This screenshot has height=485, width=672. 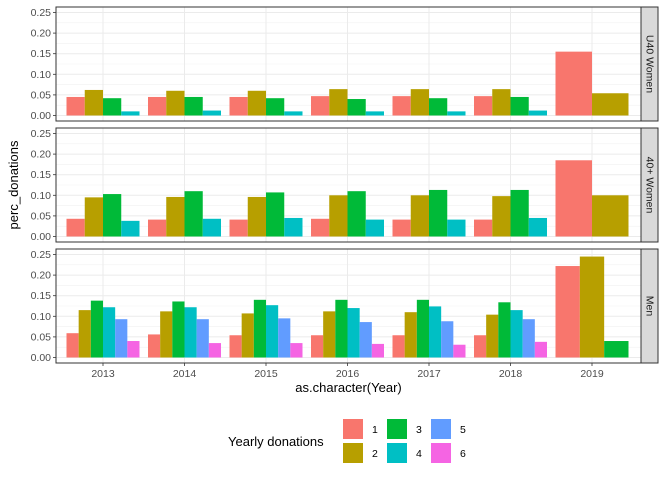 What do you see at coordinates (429, 374) in the screenshot?
I see `x-tick-label: 2017` at bounding box center [429, 374].